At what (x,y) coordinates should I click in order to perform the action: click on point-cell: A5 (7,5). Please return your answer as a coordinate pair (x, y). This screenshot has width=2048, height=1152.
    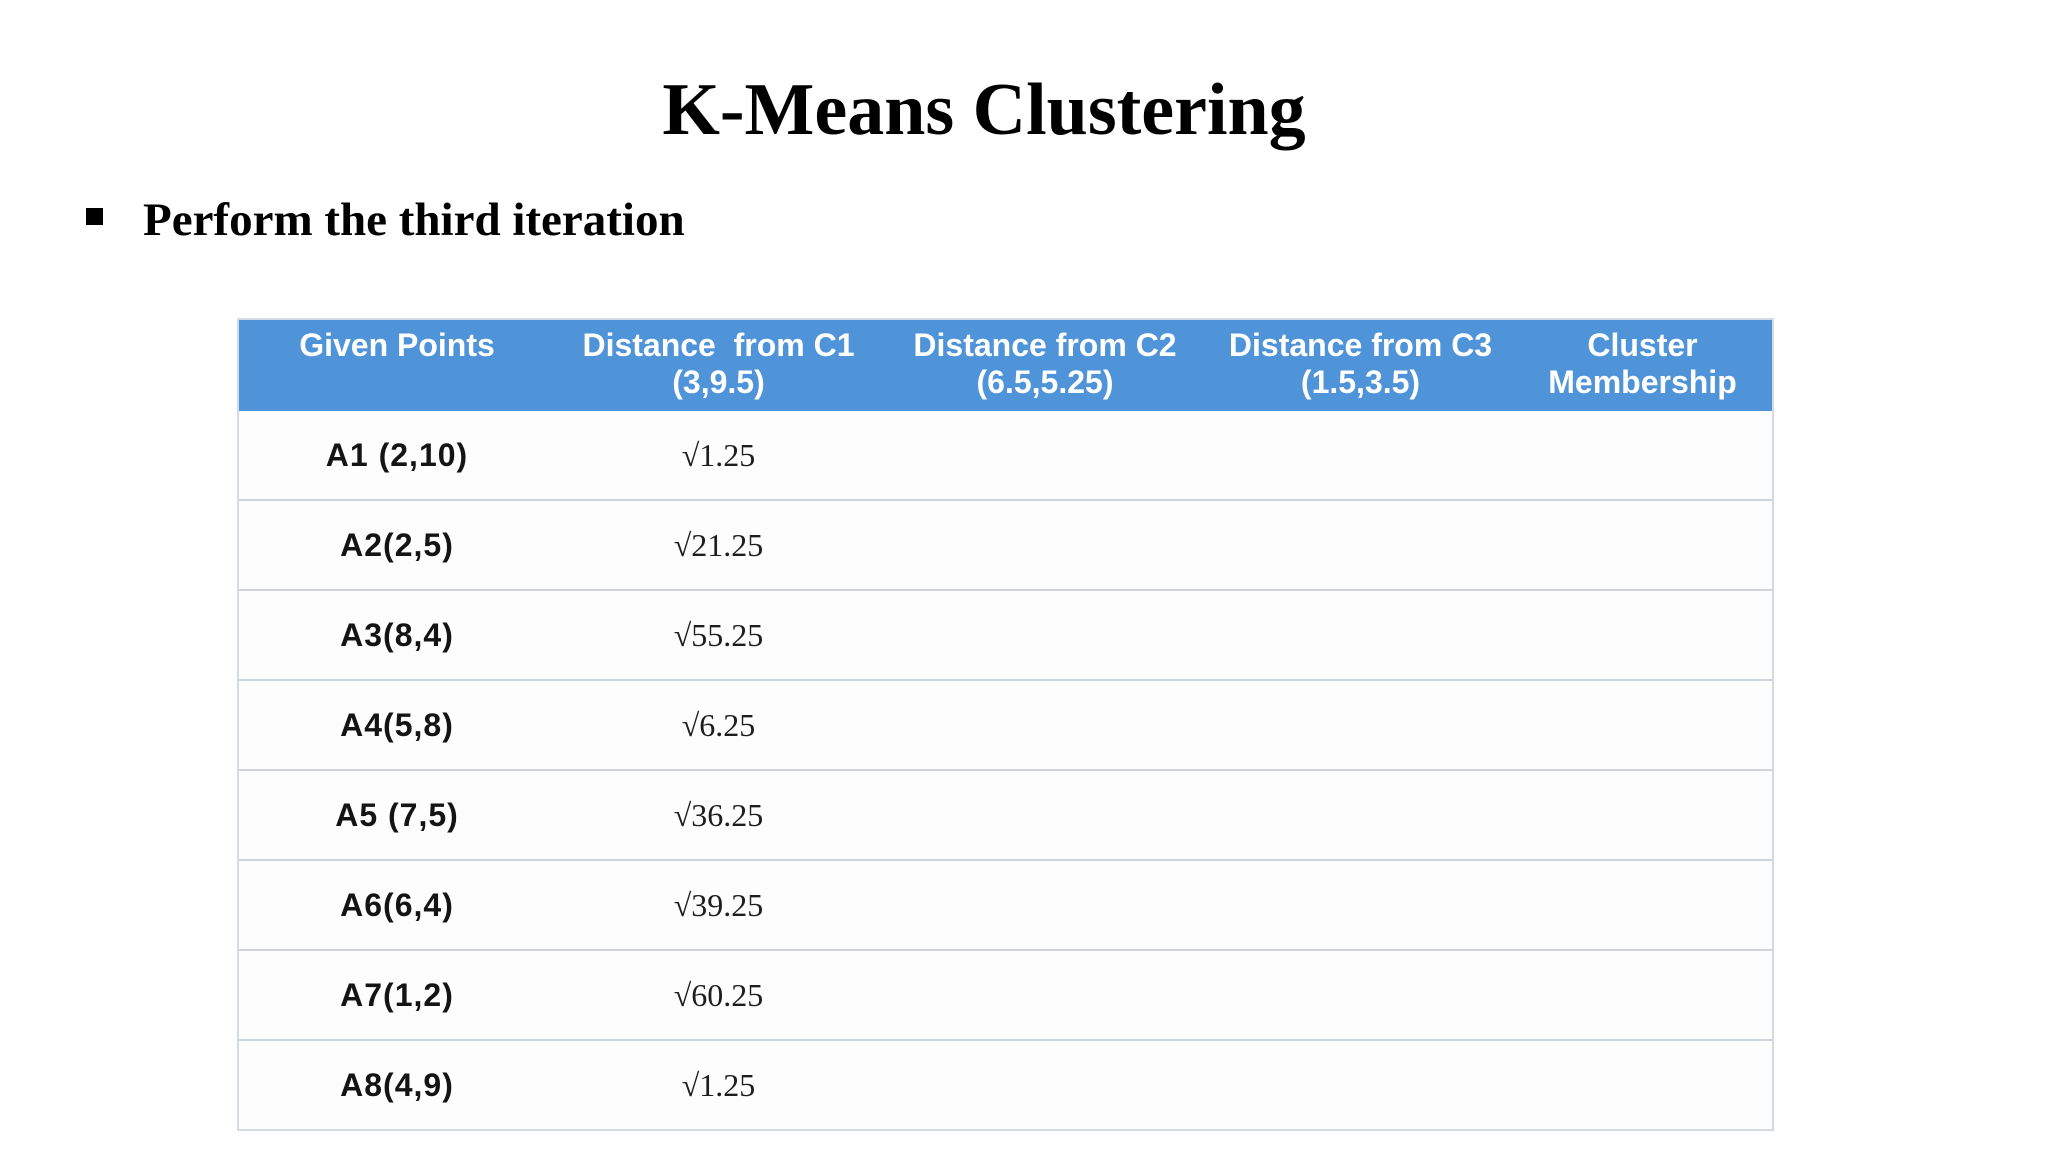
    Looking at the image, I should click on (397, 814).